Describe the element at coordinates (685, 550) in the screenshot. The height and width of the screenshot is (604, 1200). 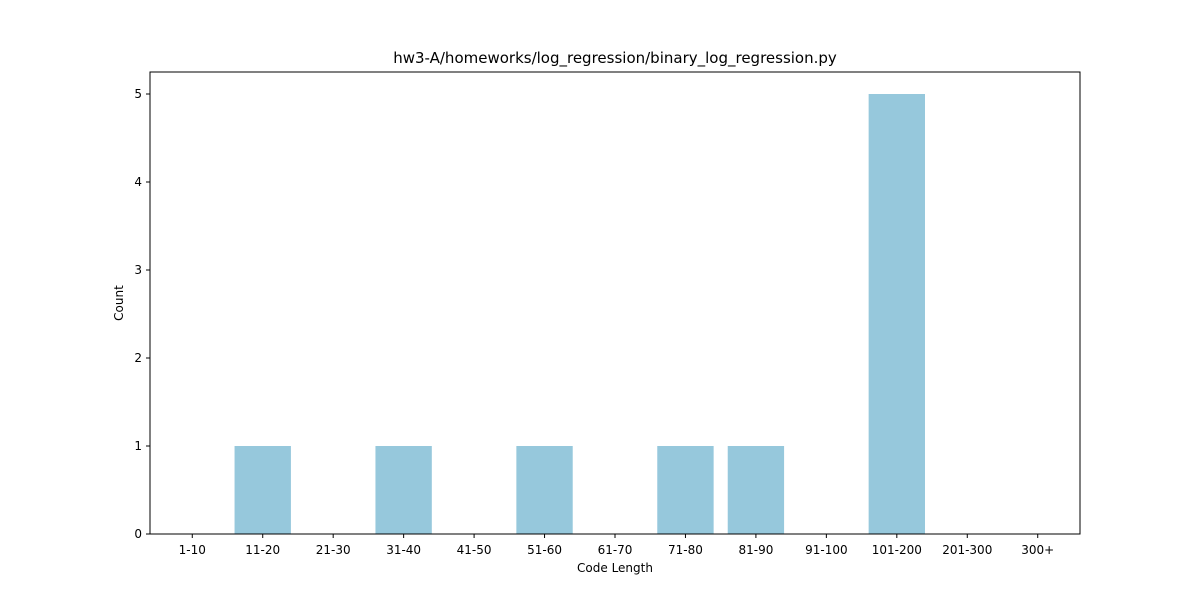
I see `x-tick-label: 71-80` at that location.